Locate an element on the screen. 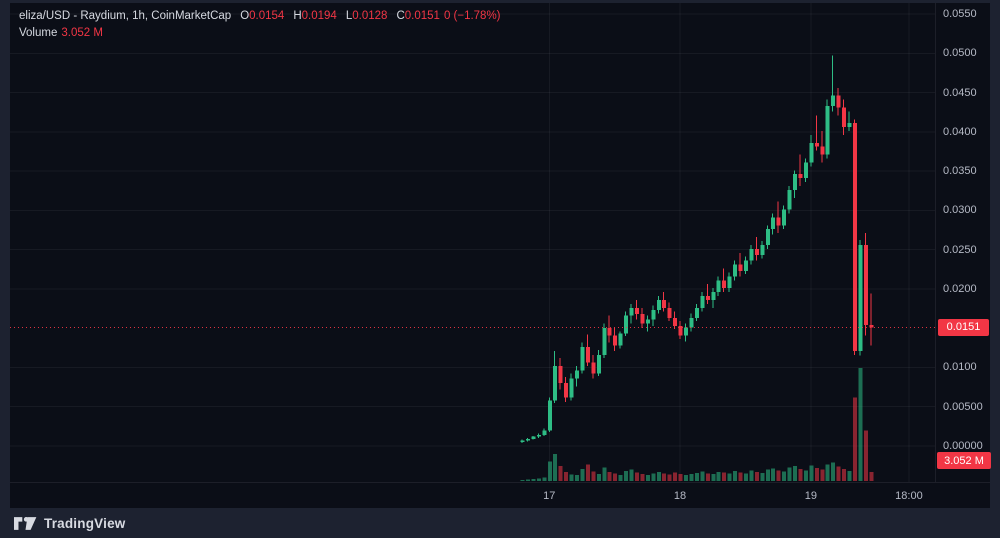 This screenshot has height=538, width=1000. tradingview-logo-icon is located at coordinates (25, 523).